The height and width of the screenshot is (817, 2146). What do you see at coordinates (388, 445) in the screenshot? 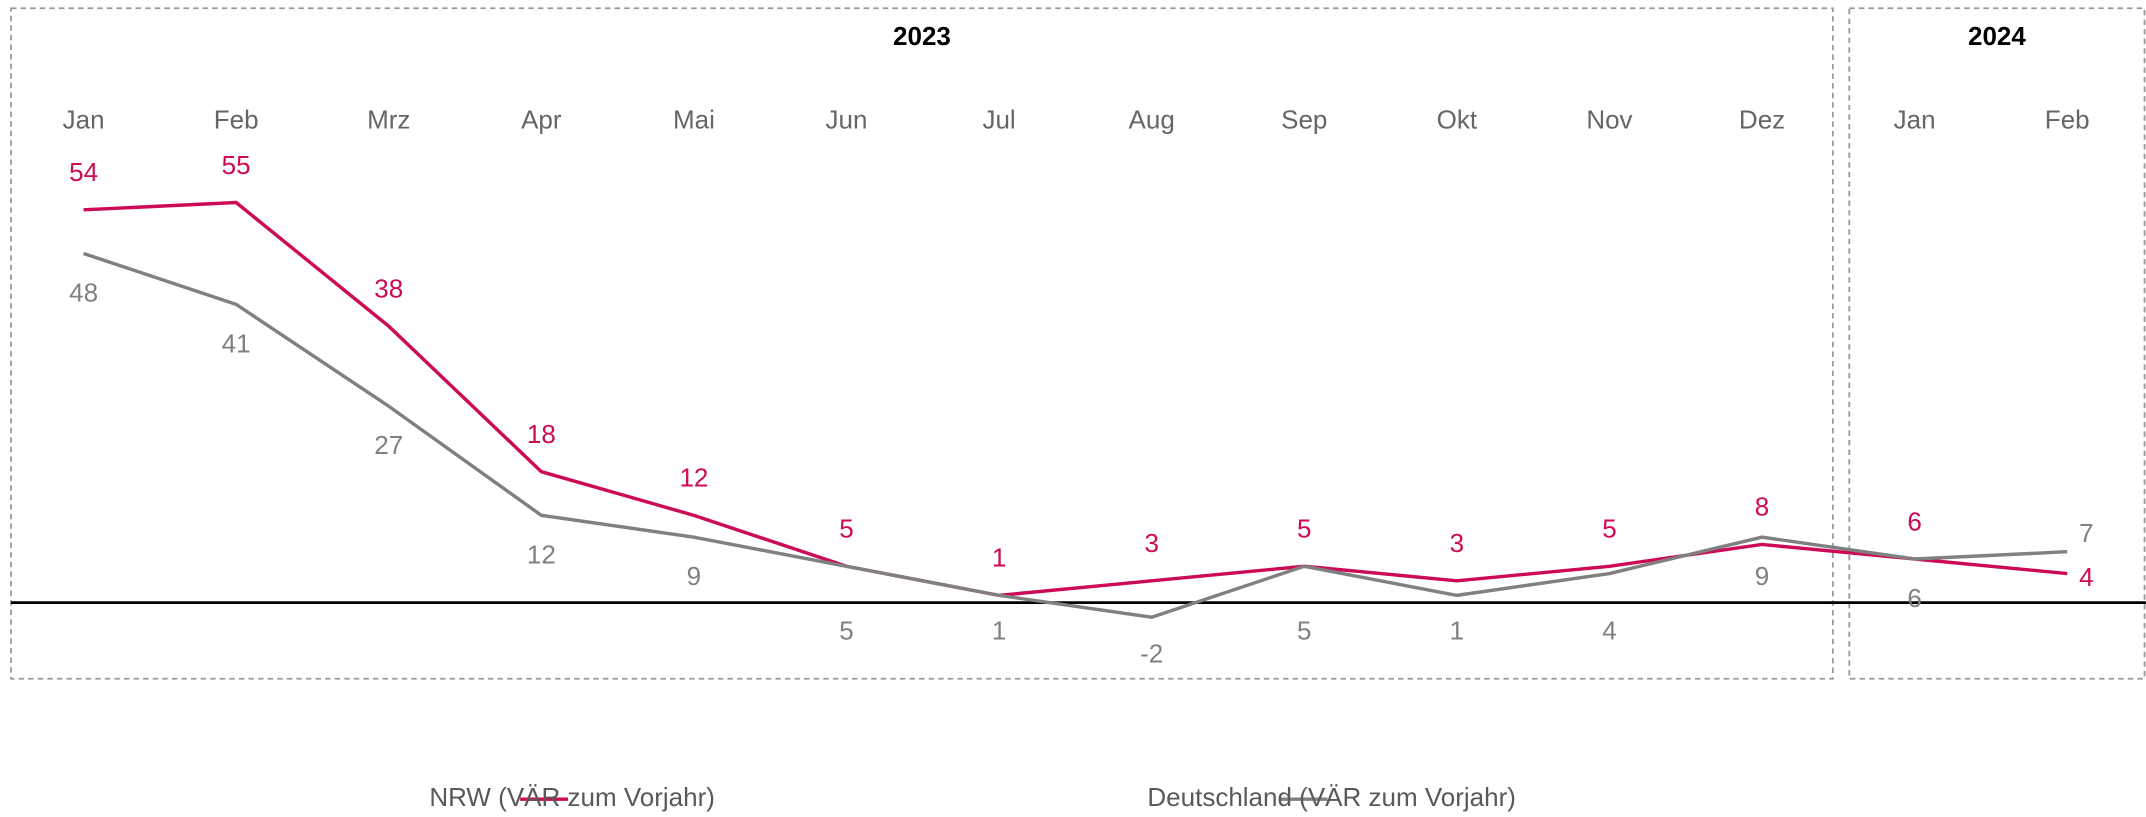
I see `data-label: 27` at bounding box center [388, 445].